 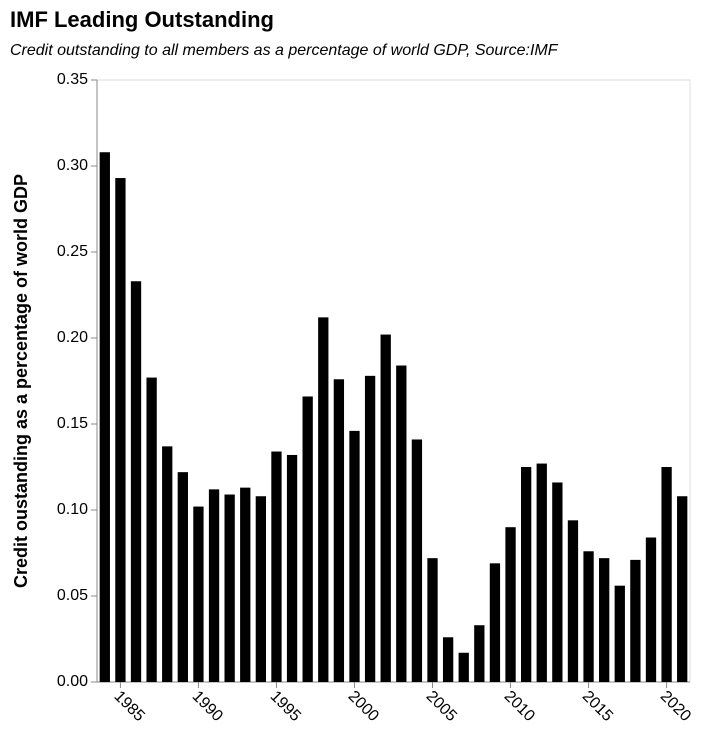 What do you see at coordinates (129, 706) in the screenshot?
I see `x-tick-label: 1985` at bounding box center [129, 706].